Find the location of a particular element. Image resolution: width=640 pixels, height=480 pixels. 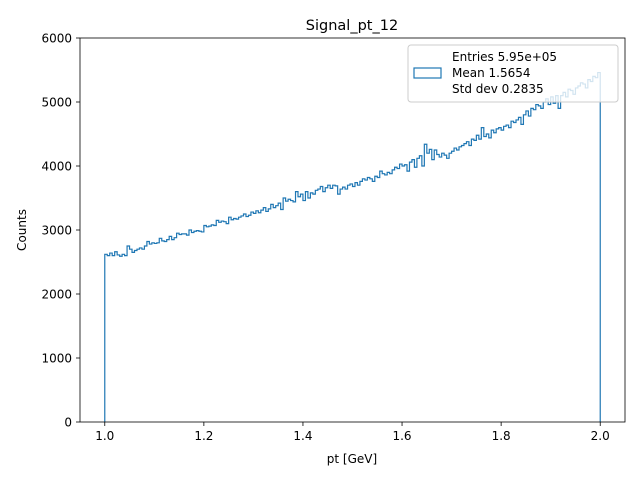

chart-title: Signal_pt_12 is located at coordinates (352, 26).